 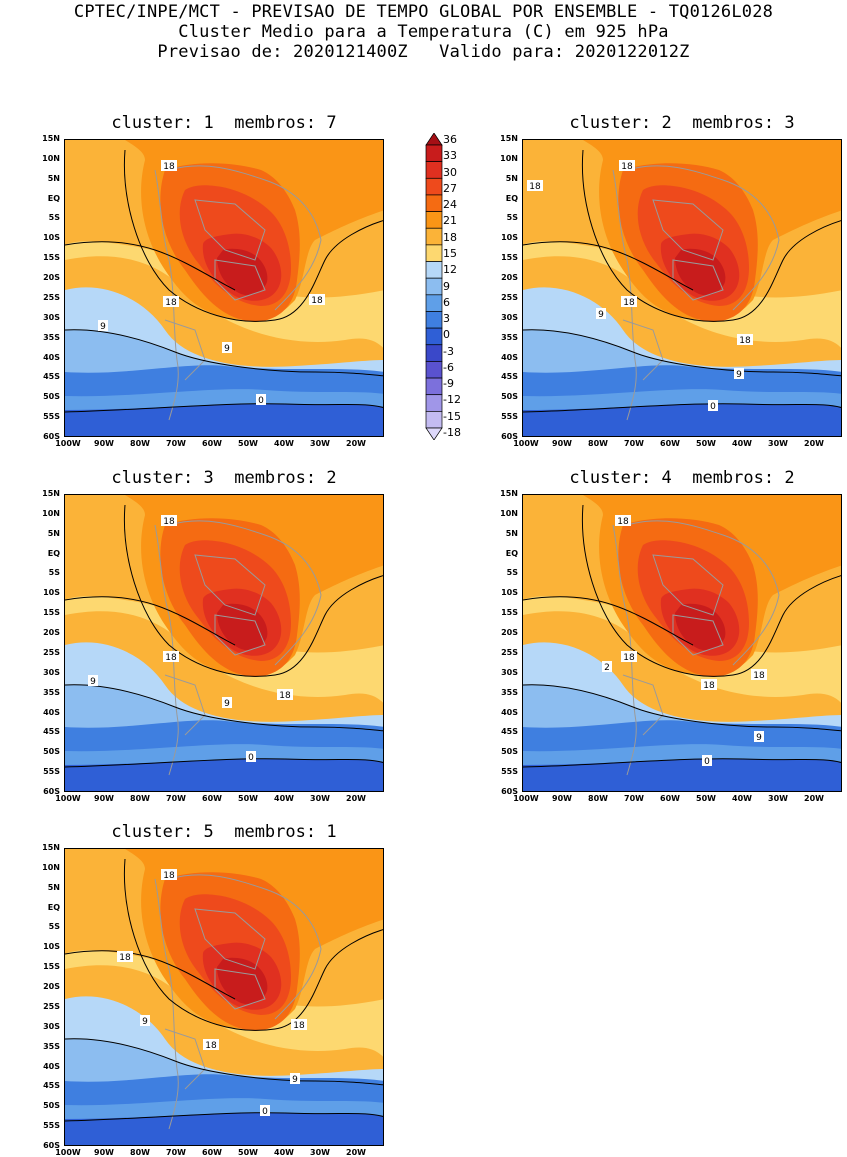 What do you see at coordinates (707, 761) in the screenshot?
I see `contour-label: 0` at bounding box center [707, 761].